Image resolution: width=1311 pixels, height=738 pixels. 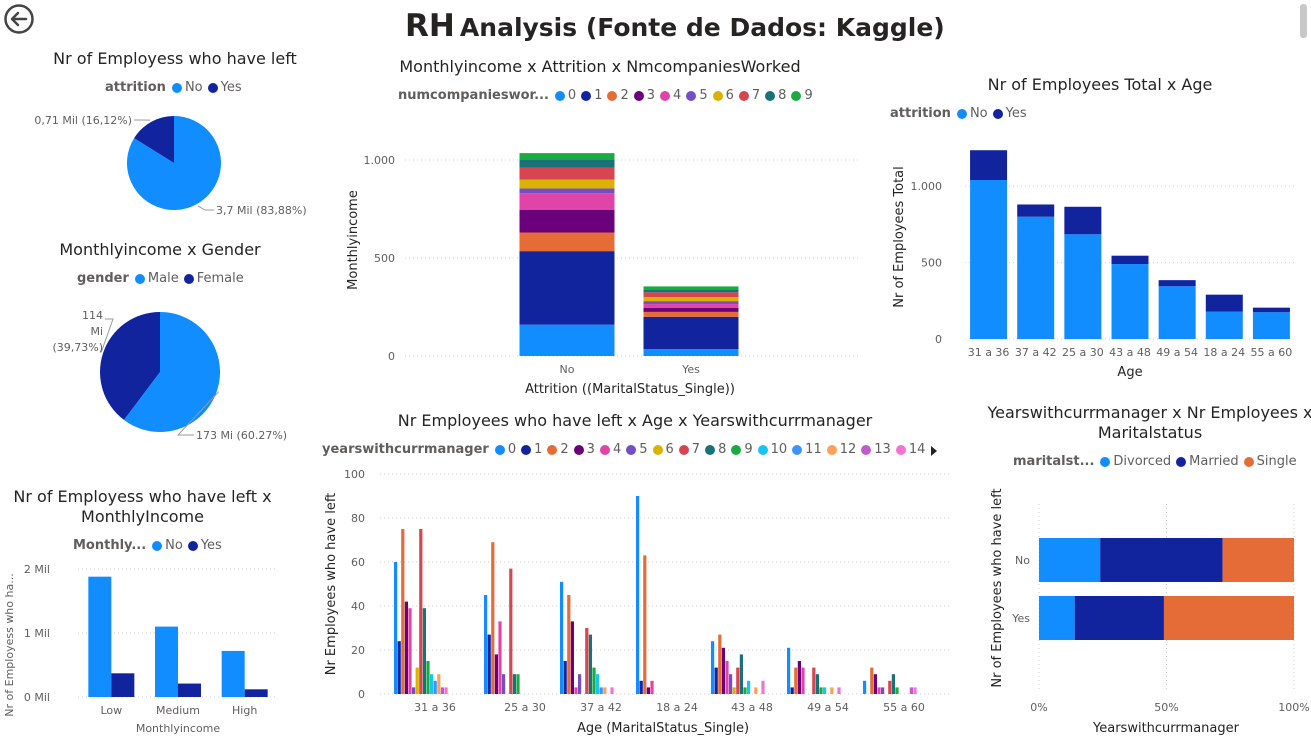 What do you see at coordinates (876, 449) in the screenshot?
I see `legend-item: 13` at bounding box center [876, 449].